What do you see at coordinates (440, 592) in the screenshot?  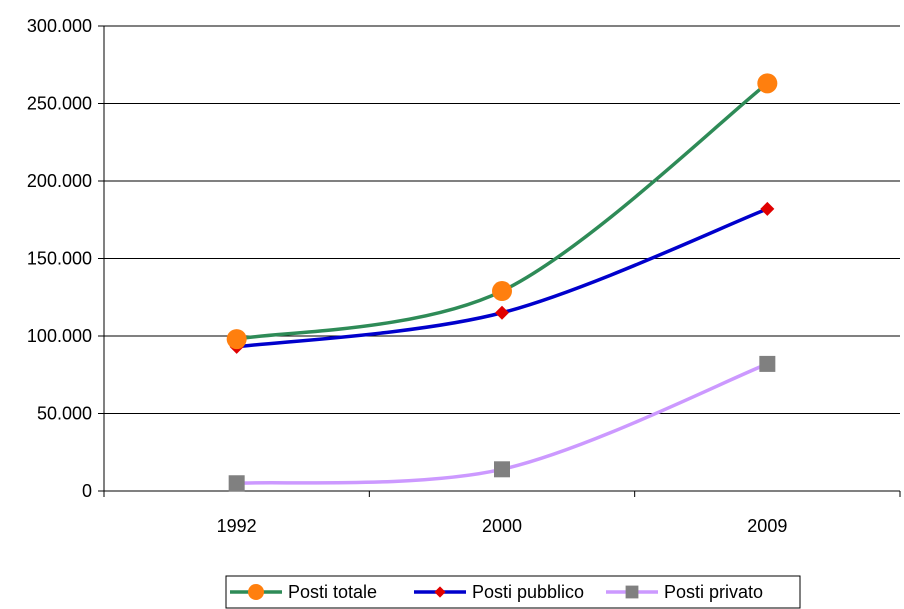 I see `legend-marker-posti-pubblico` at bounding box center [440, 592].